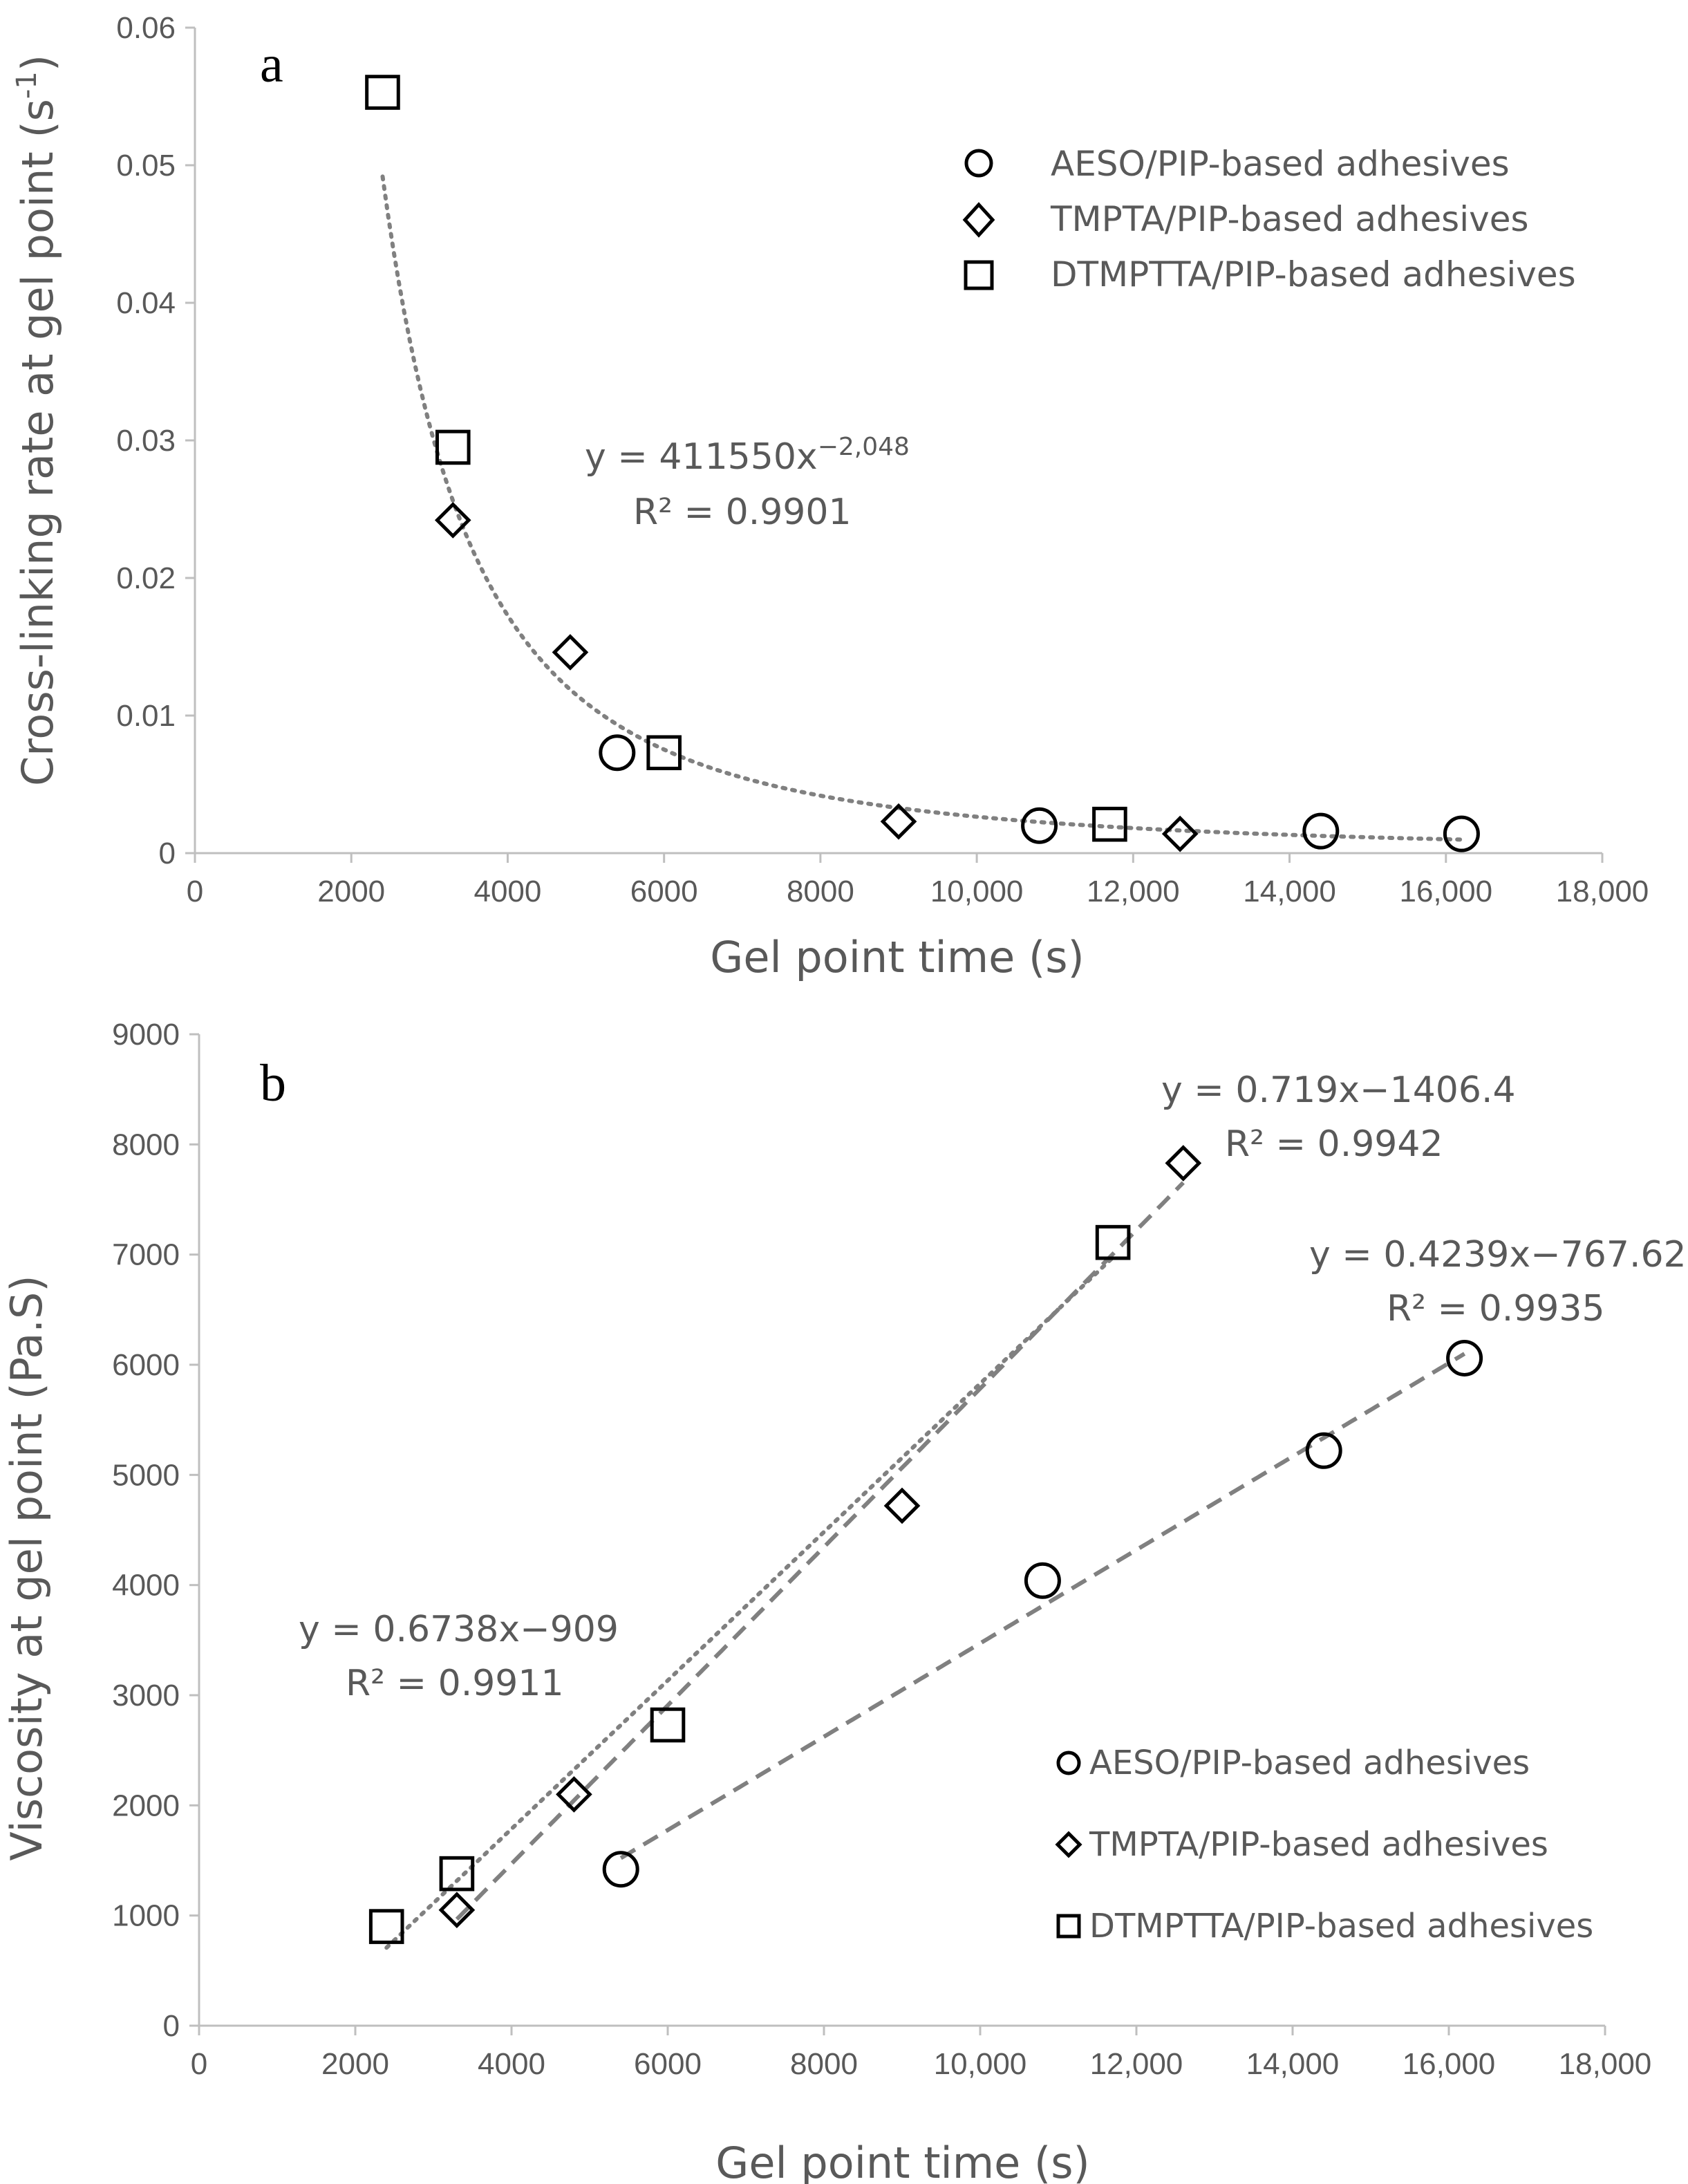 This screenshot has width=1688, height=2184. Describe the element at coordinates (199, 2064) in the screenshot. I see `panel-b-x-tick-label: 0` at that location.